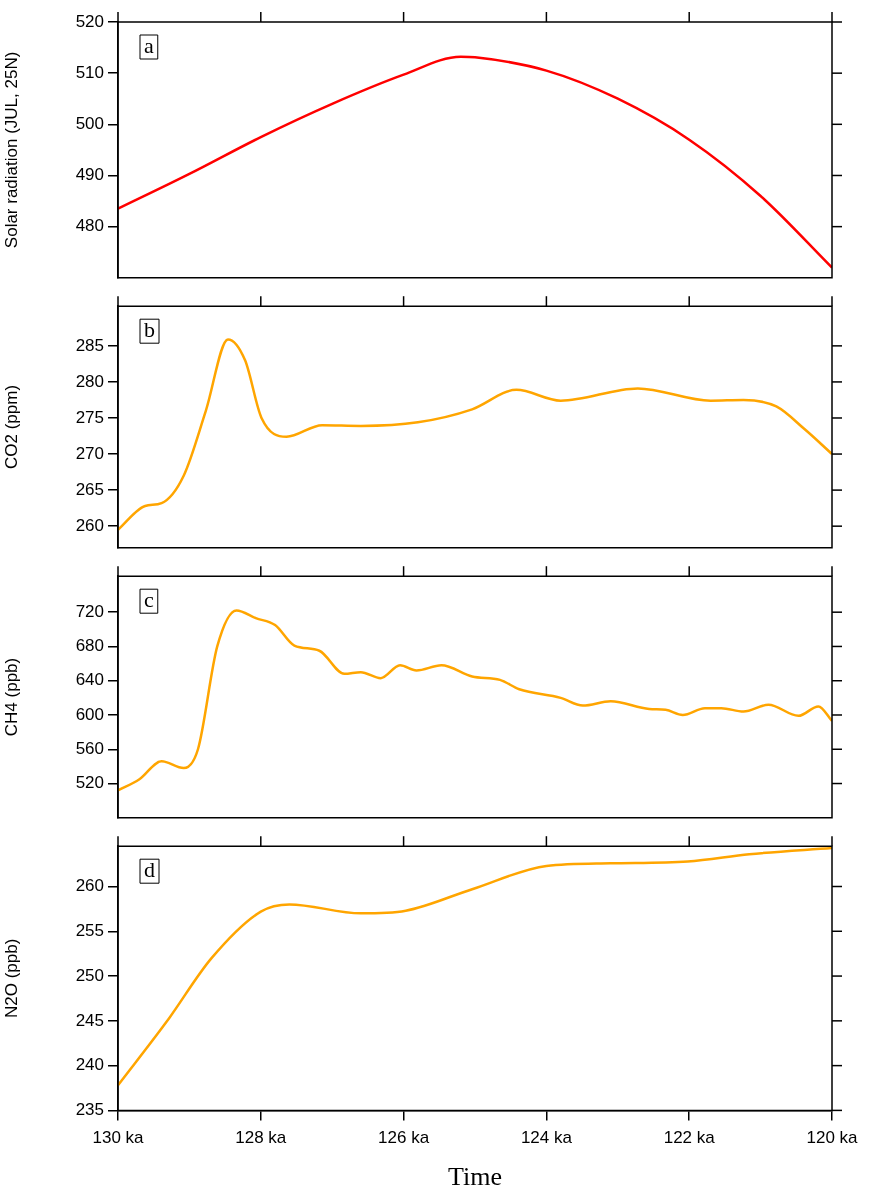  What do you see at coordinates (89, 453) in the screenshot?
I see `y-tick-label: 270` at bounding box center [89, 453].